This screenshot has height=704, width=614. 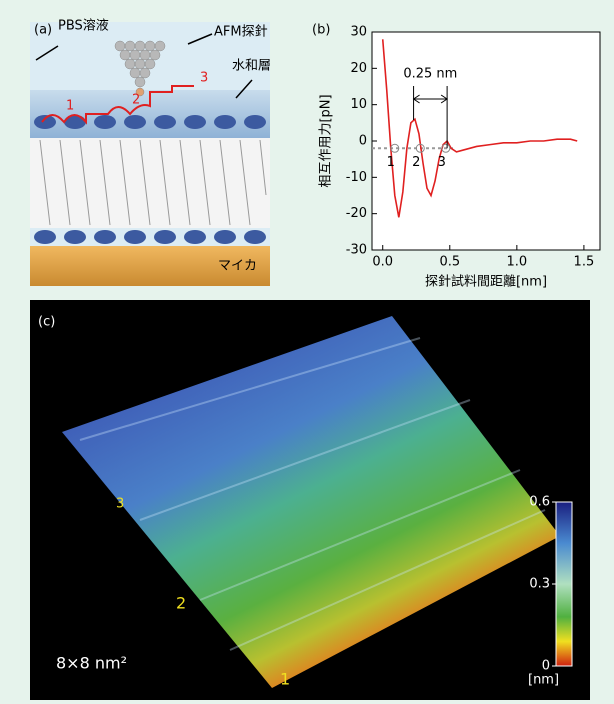 What do you see at coordinates (83, 26) in the screenshot?
I see `medium-label: PBS溶液` at bounding box center [83, 26].